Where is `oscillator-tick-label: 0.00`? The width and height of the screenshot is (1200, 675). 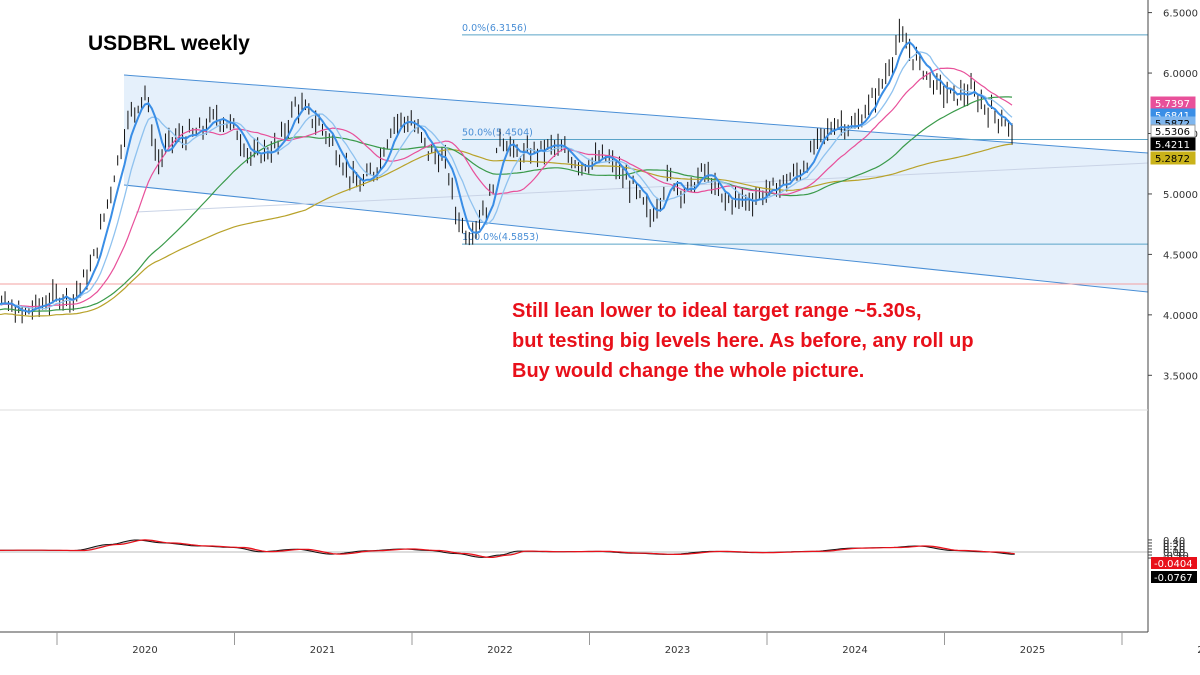 oscillator-tick-label: 0.00 is located at coordinates (1174, 553).